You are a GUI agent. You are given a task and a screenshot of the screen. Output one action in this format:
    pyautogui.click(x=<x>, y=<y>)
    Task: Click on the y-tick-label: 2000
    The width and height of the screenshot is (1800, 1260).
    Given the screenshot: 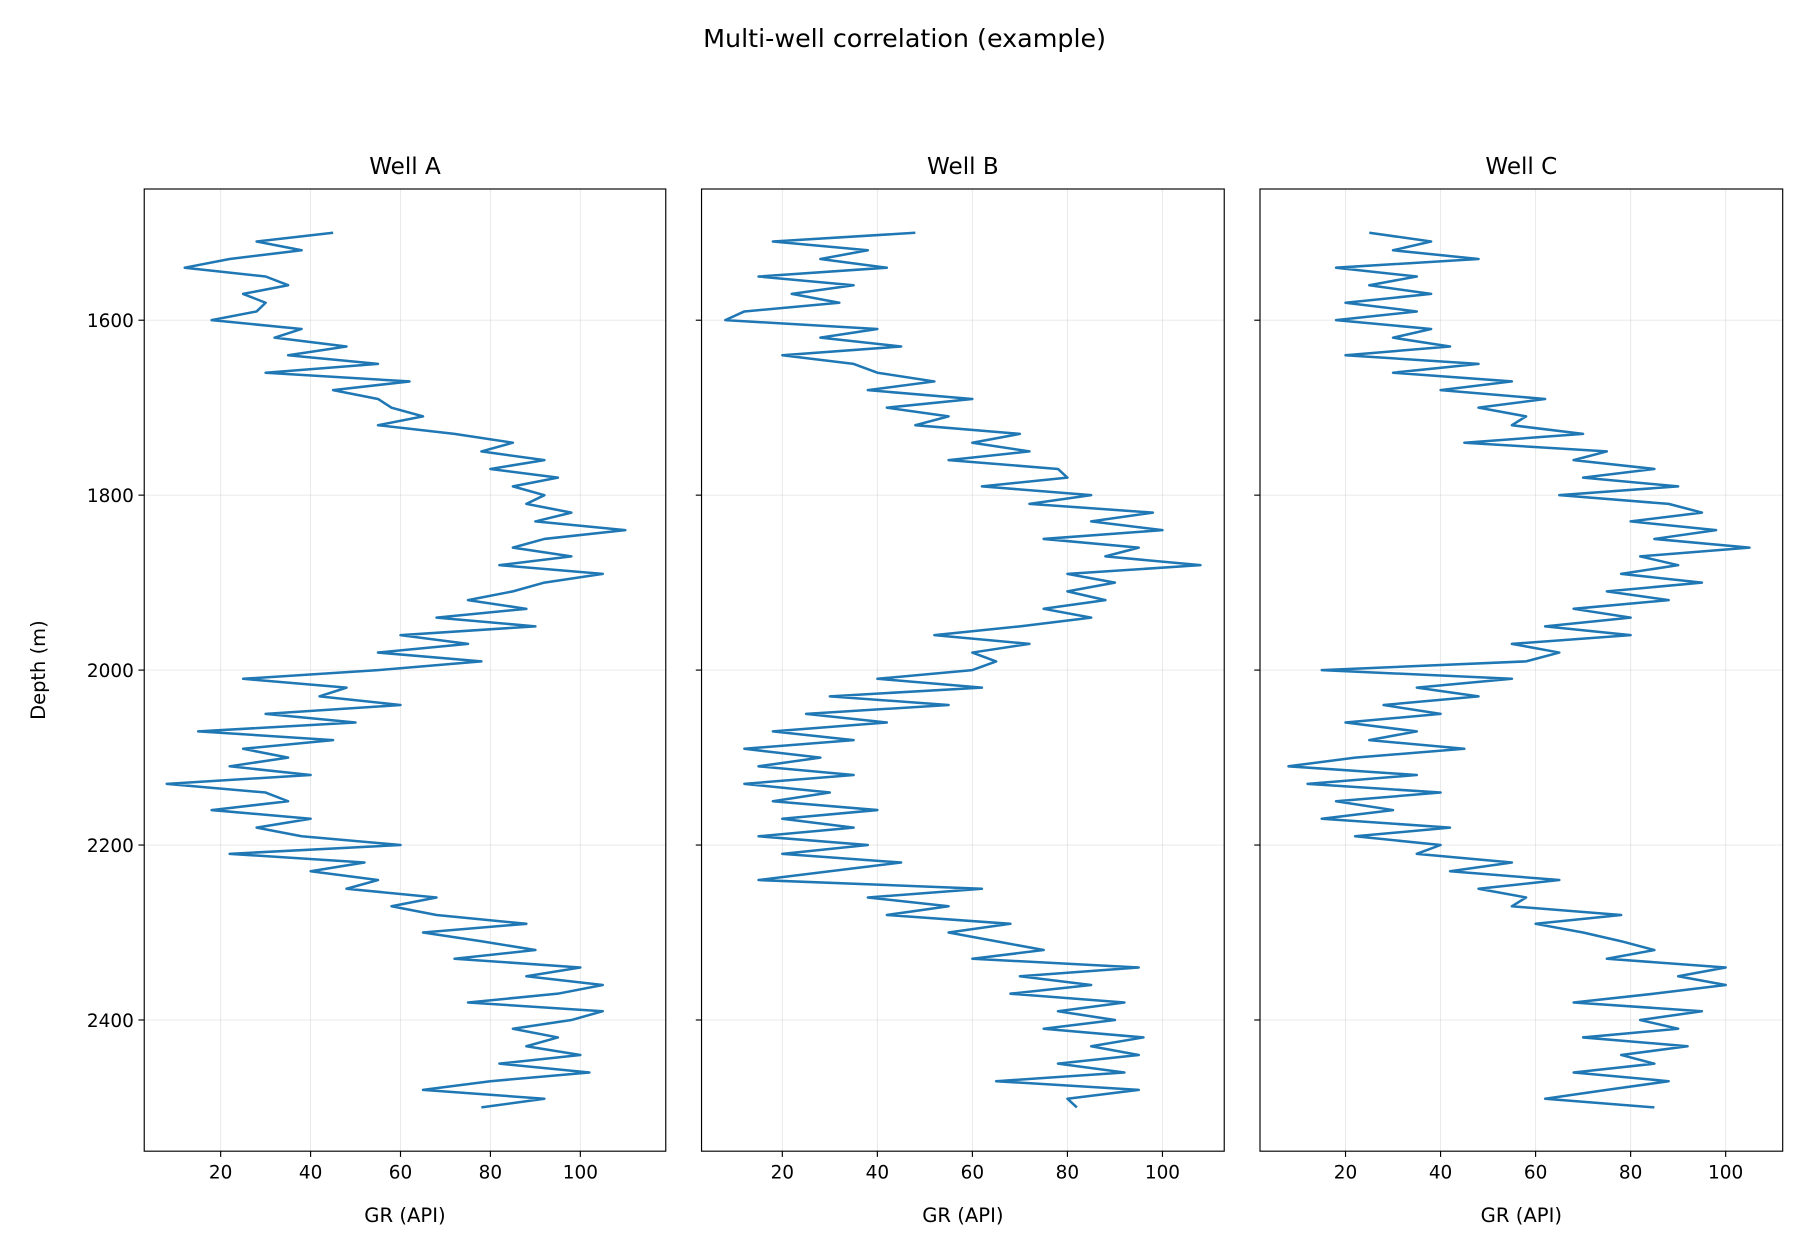 What is the action you would take?
    pyautogui.click(x=110, y=671)
    